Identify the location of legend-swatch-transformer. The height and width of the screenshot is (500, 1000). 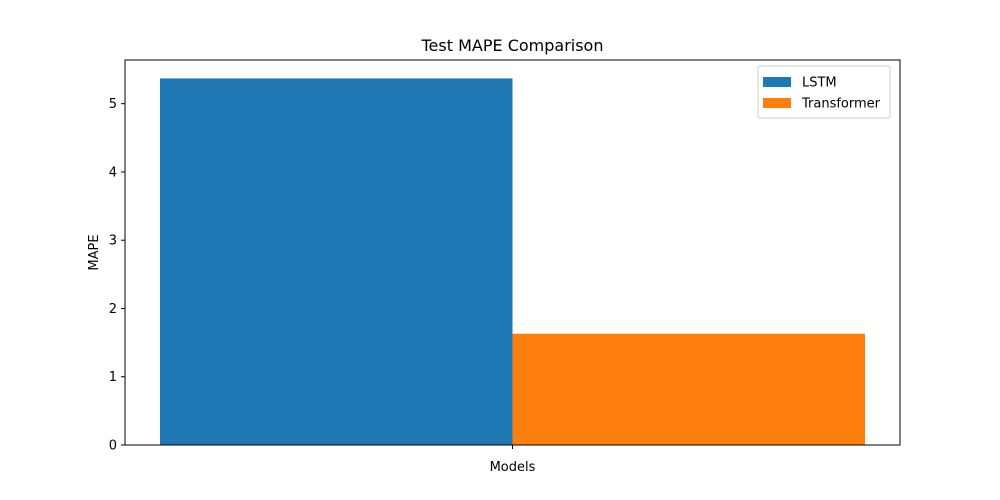
(777, 103).